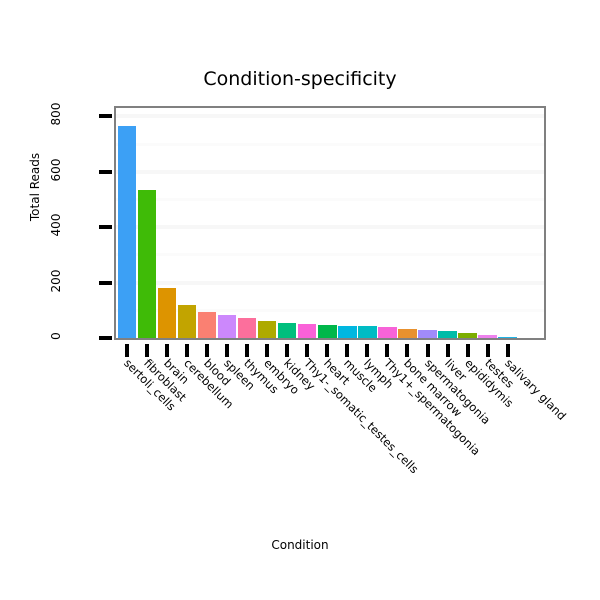 This screenshot has width=600, height=600. Describe the element at coordinates (56, 114) in the screenshot. I see `y-tick-label: 800` at that location.